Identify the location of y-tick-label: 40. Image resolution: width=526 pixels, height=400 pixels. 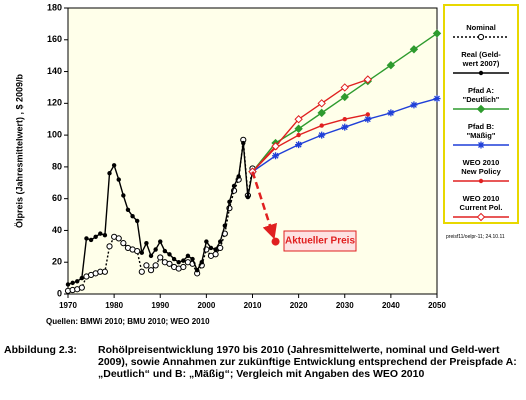
(57, 230).